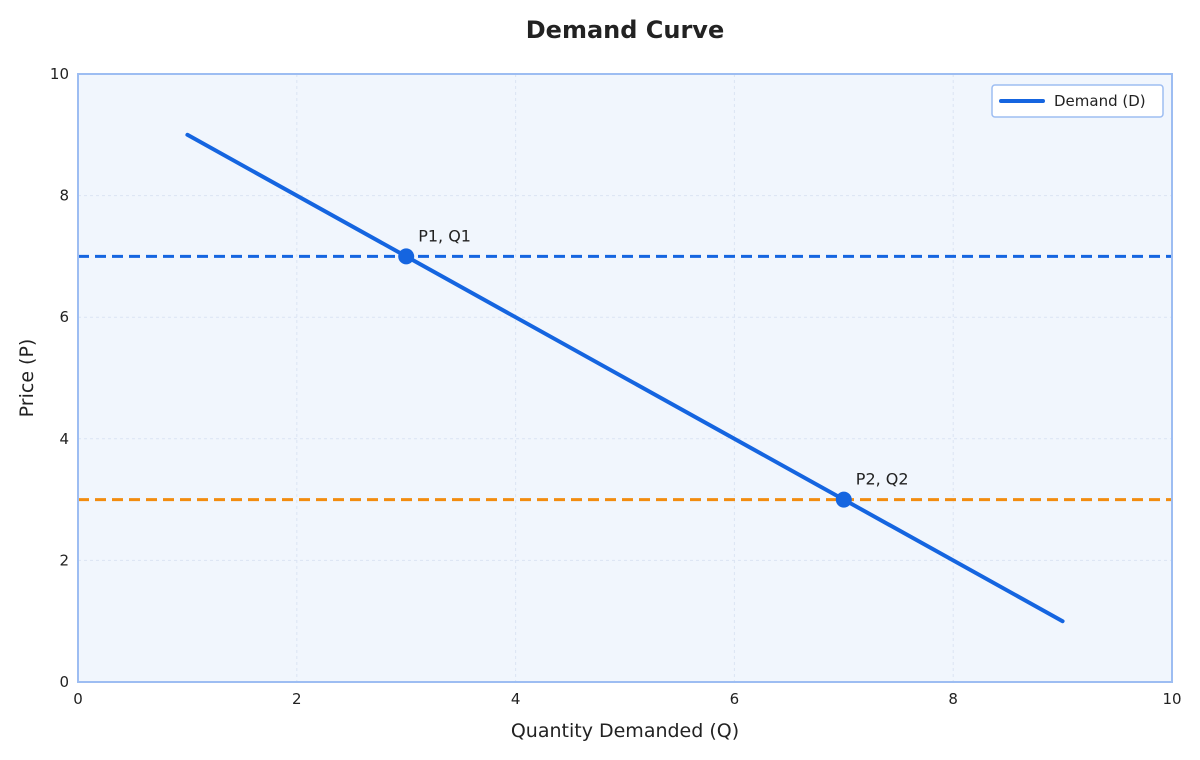 The width and height of the screenshot is (1200, 760). What do you see at coordinates (64, 196) in the screenshot?
I see `y-tick-label: 8` at bounding box center [64, 196].